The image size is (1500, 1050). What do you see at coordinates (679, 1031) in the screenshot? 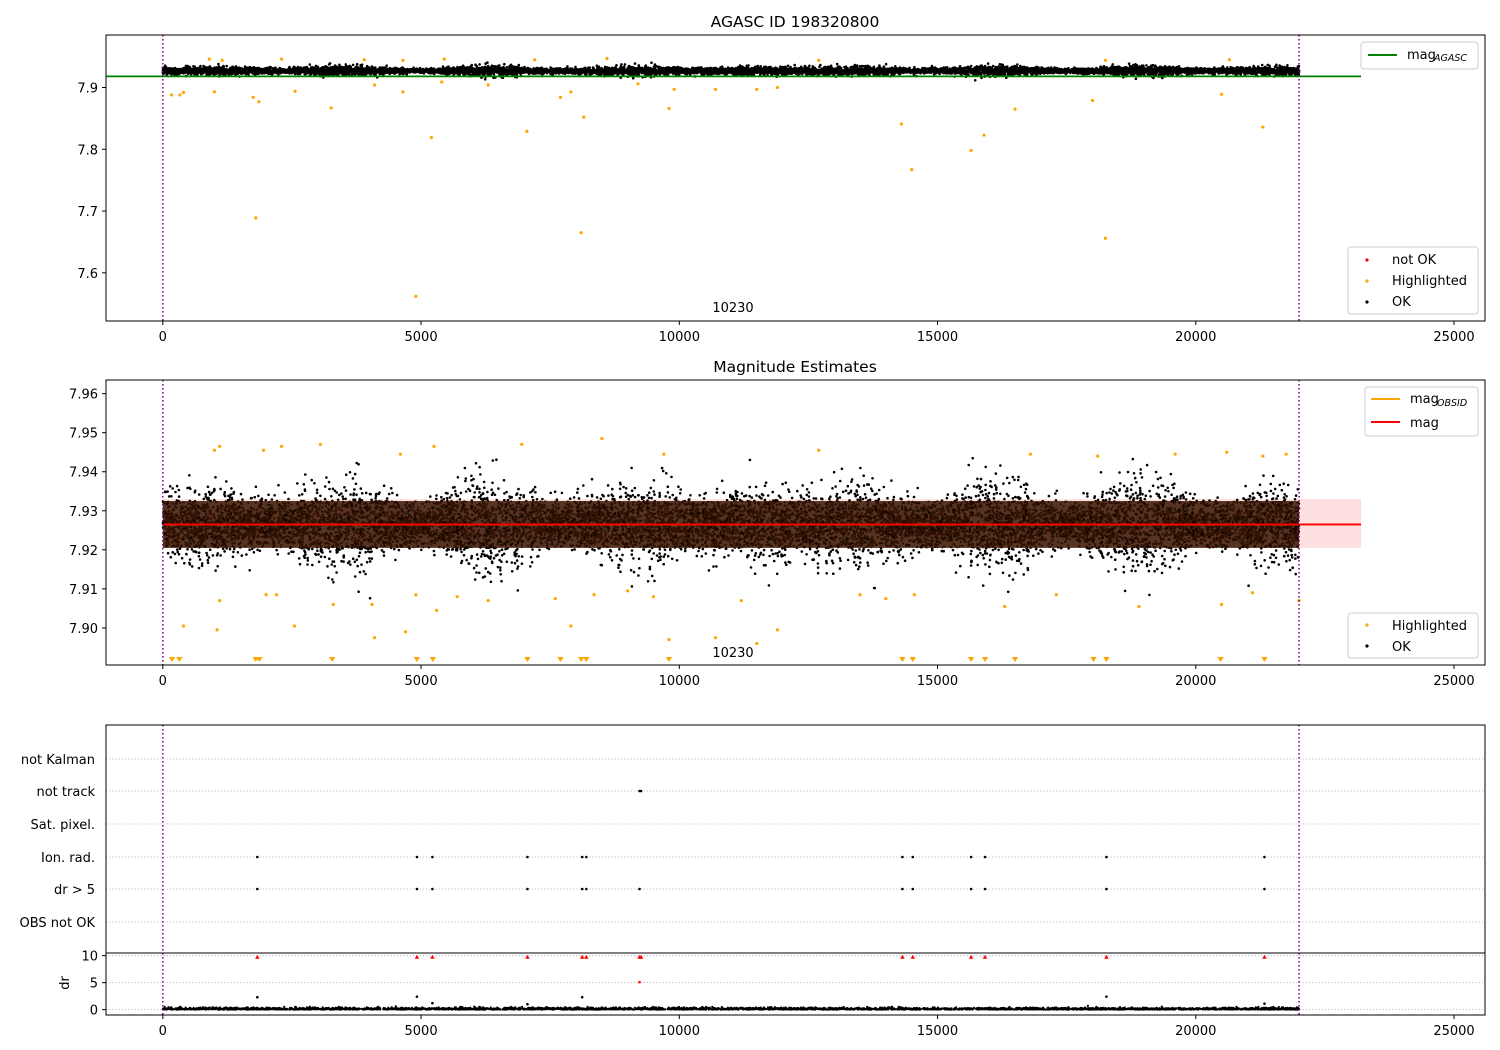
I see `panel3-xtick-label-2: 10000` at bounding box center [679, 1031].